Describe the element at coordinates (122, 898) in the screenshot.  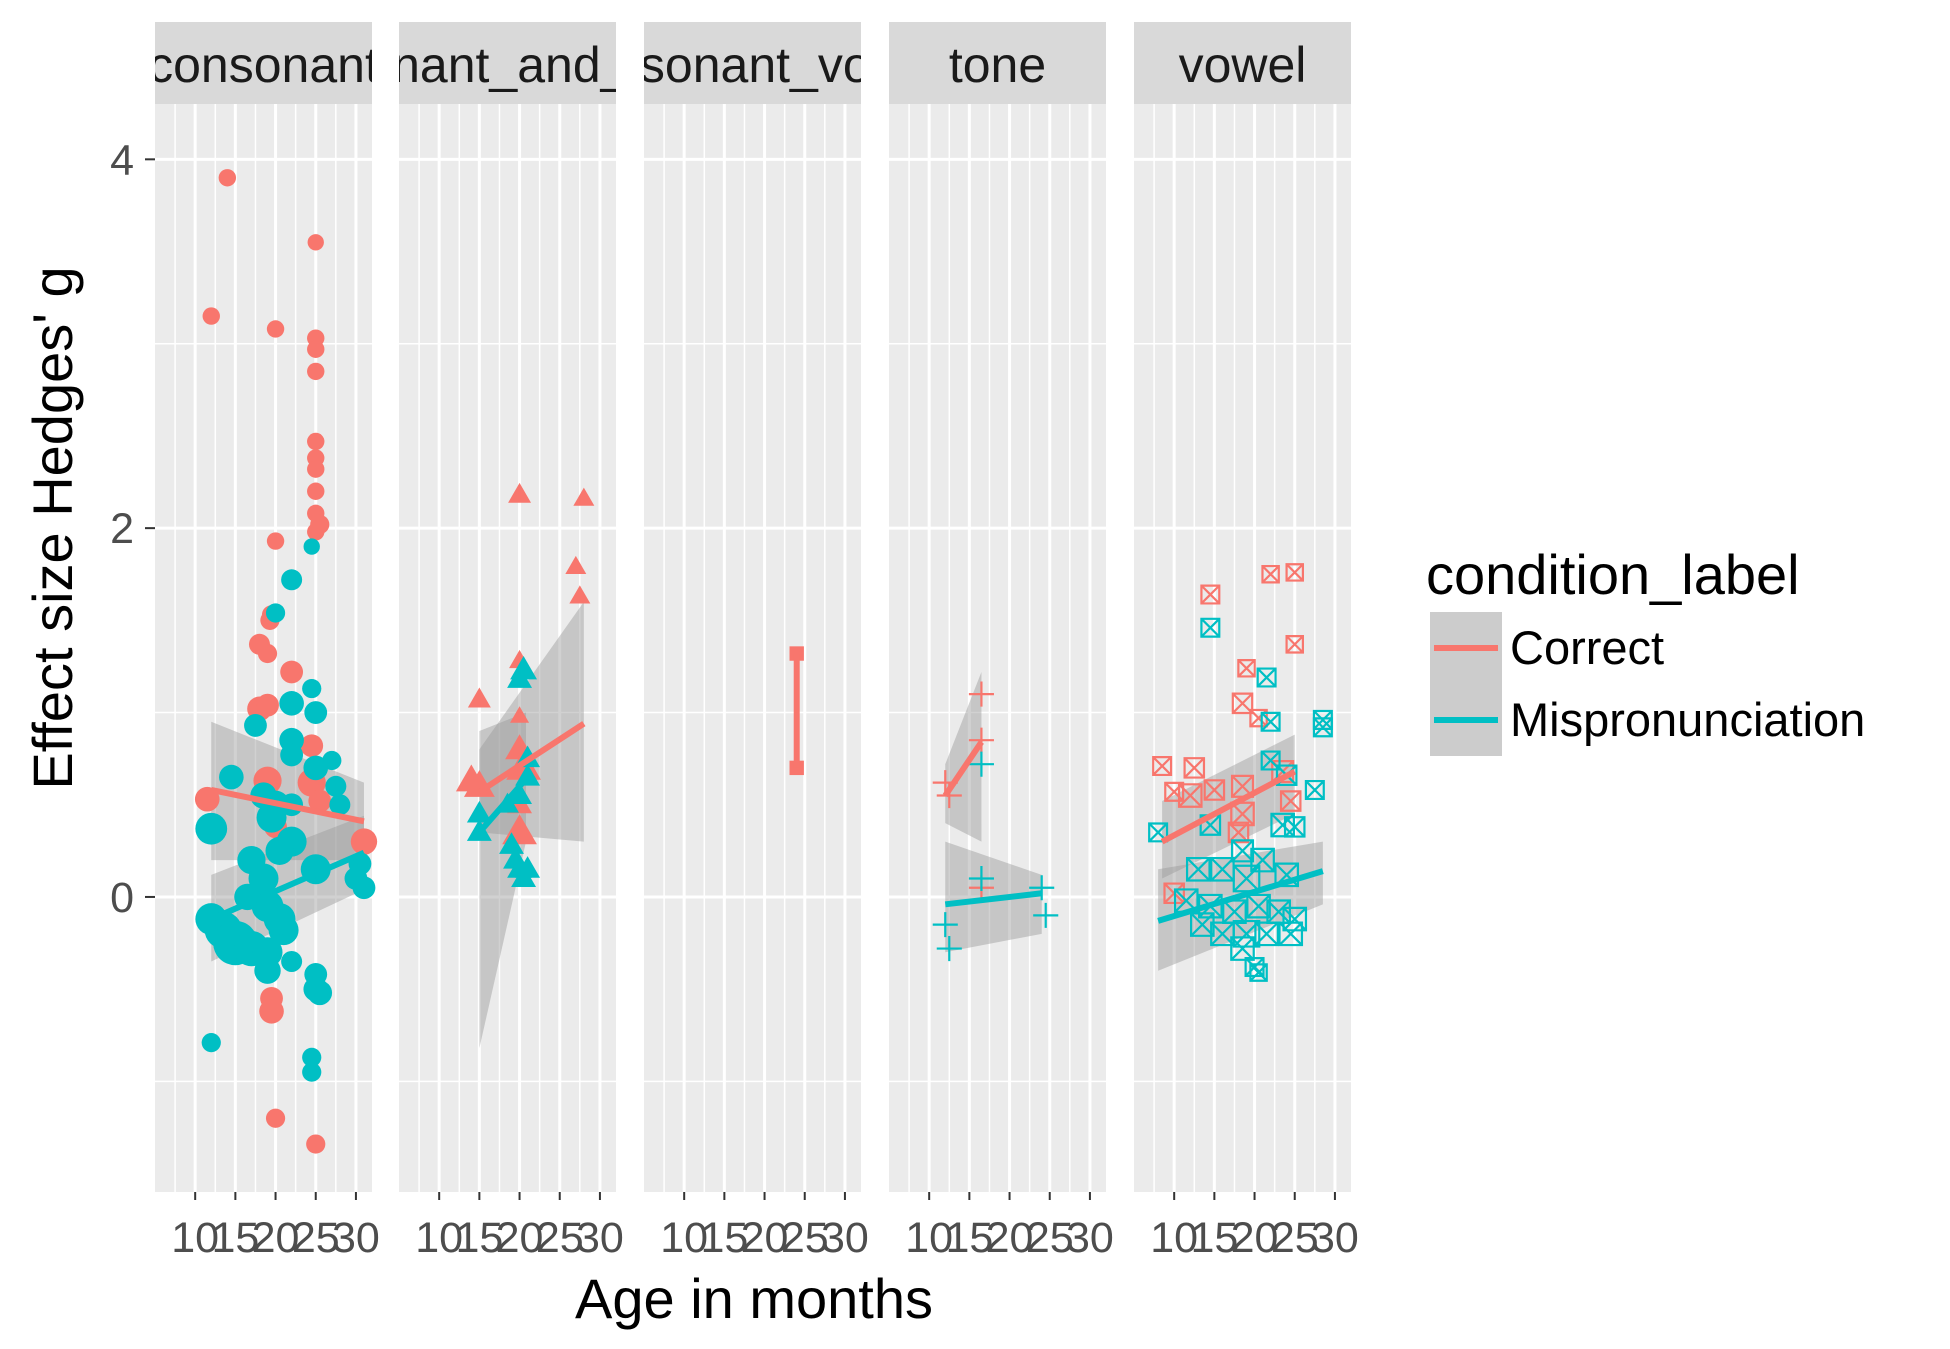
I see `y-tick-label: 0` at that location.